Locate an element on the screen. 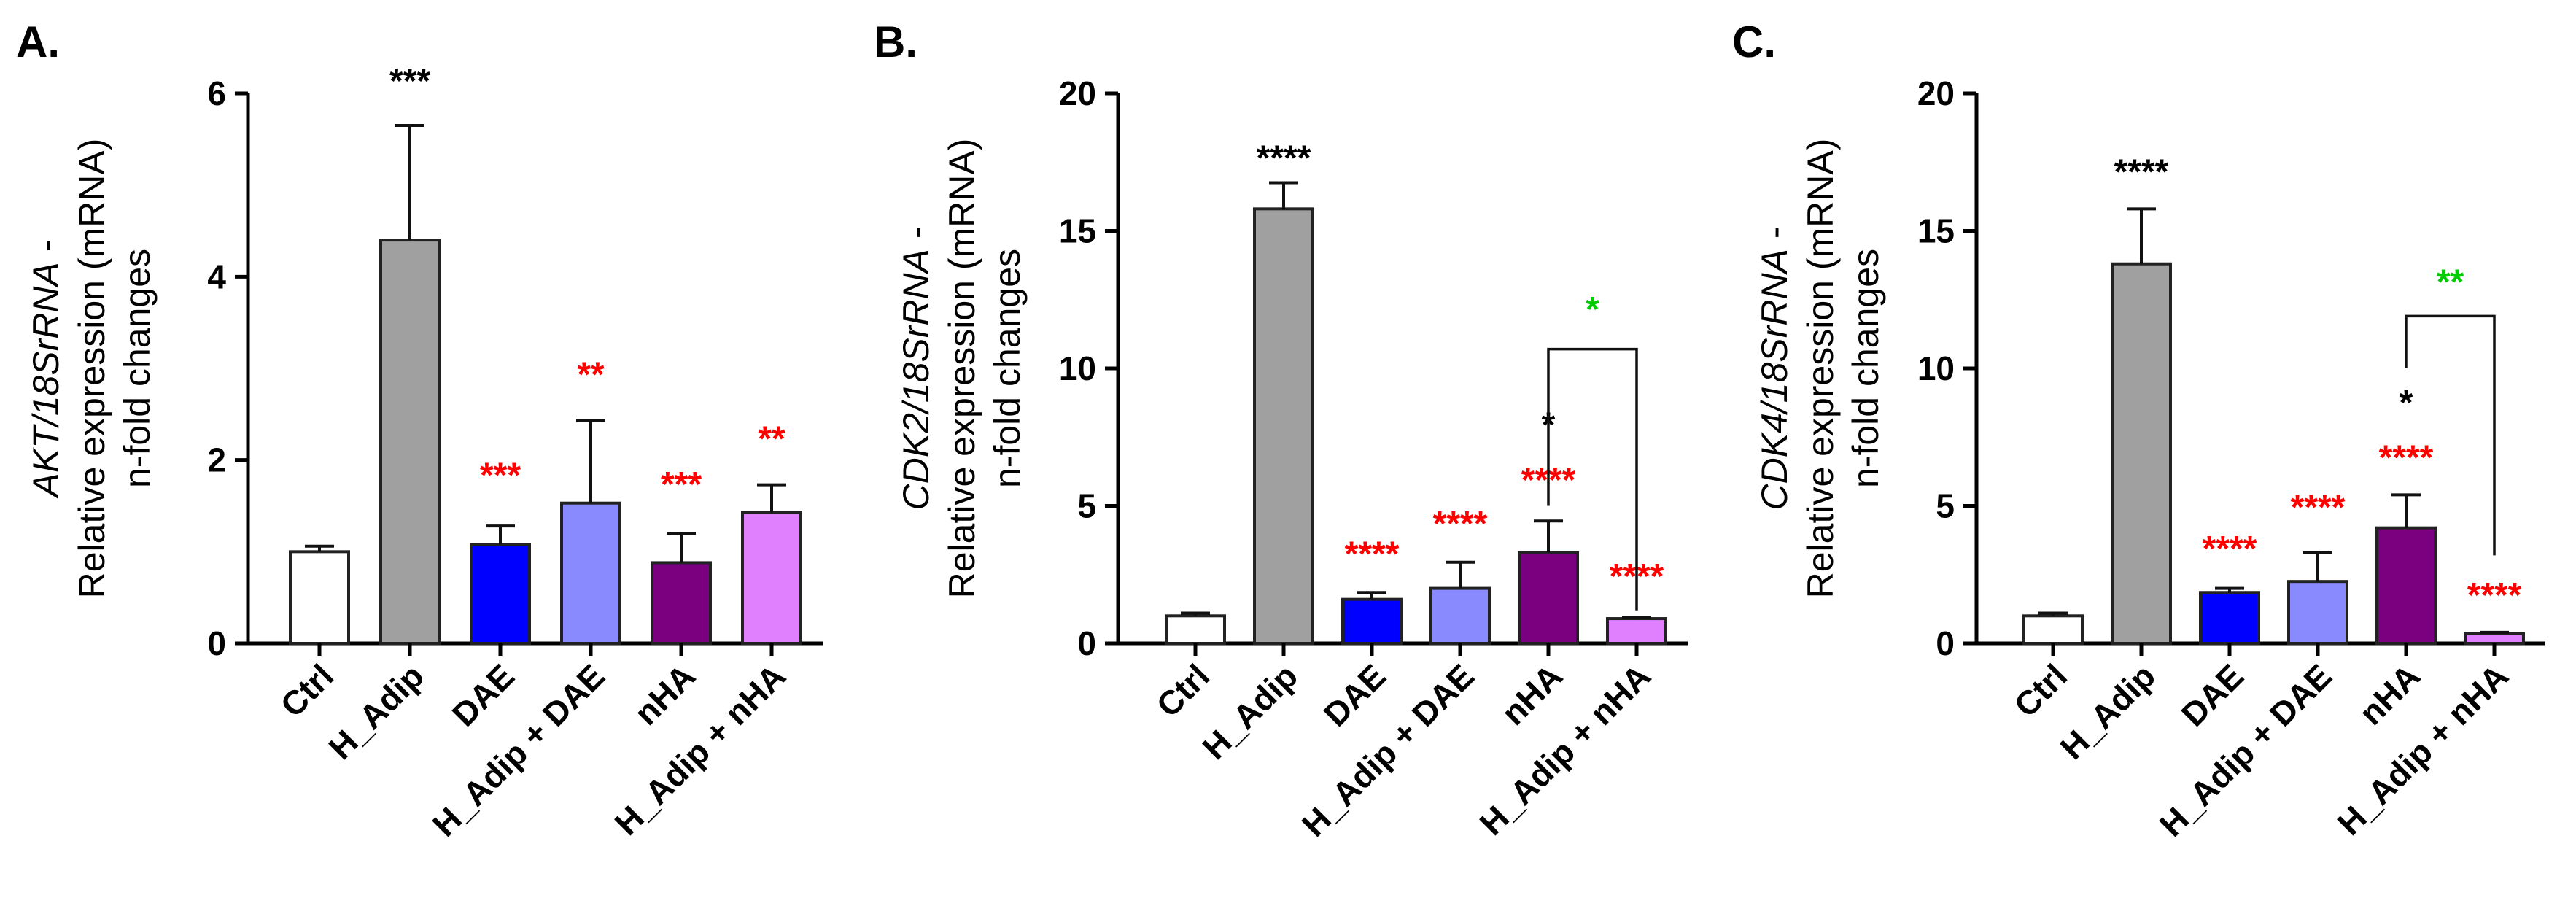  y-tick-label: 6 is located at coordinates (217, 93).